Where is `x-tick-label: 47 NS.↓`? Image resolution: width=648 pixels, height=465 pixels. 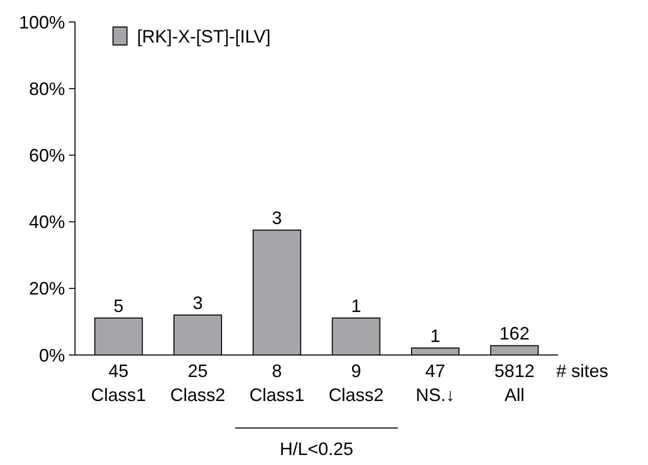
x-tick-label: 47 NS.↓ is located at coordinates (435, 383).